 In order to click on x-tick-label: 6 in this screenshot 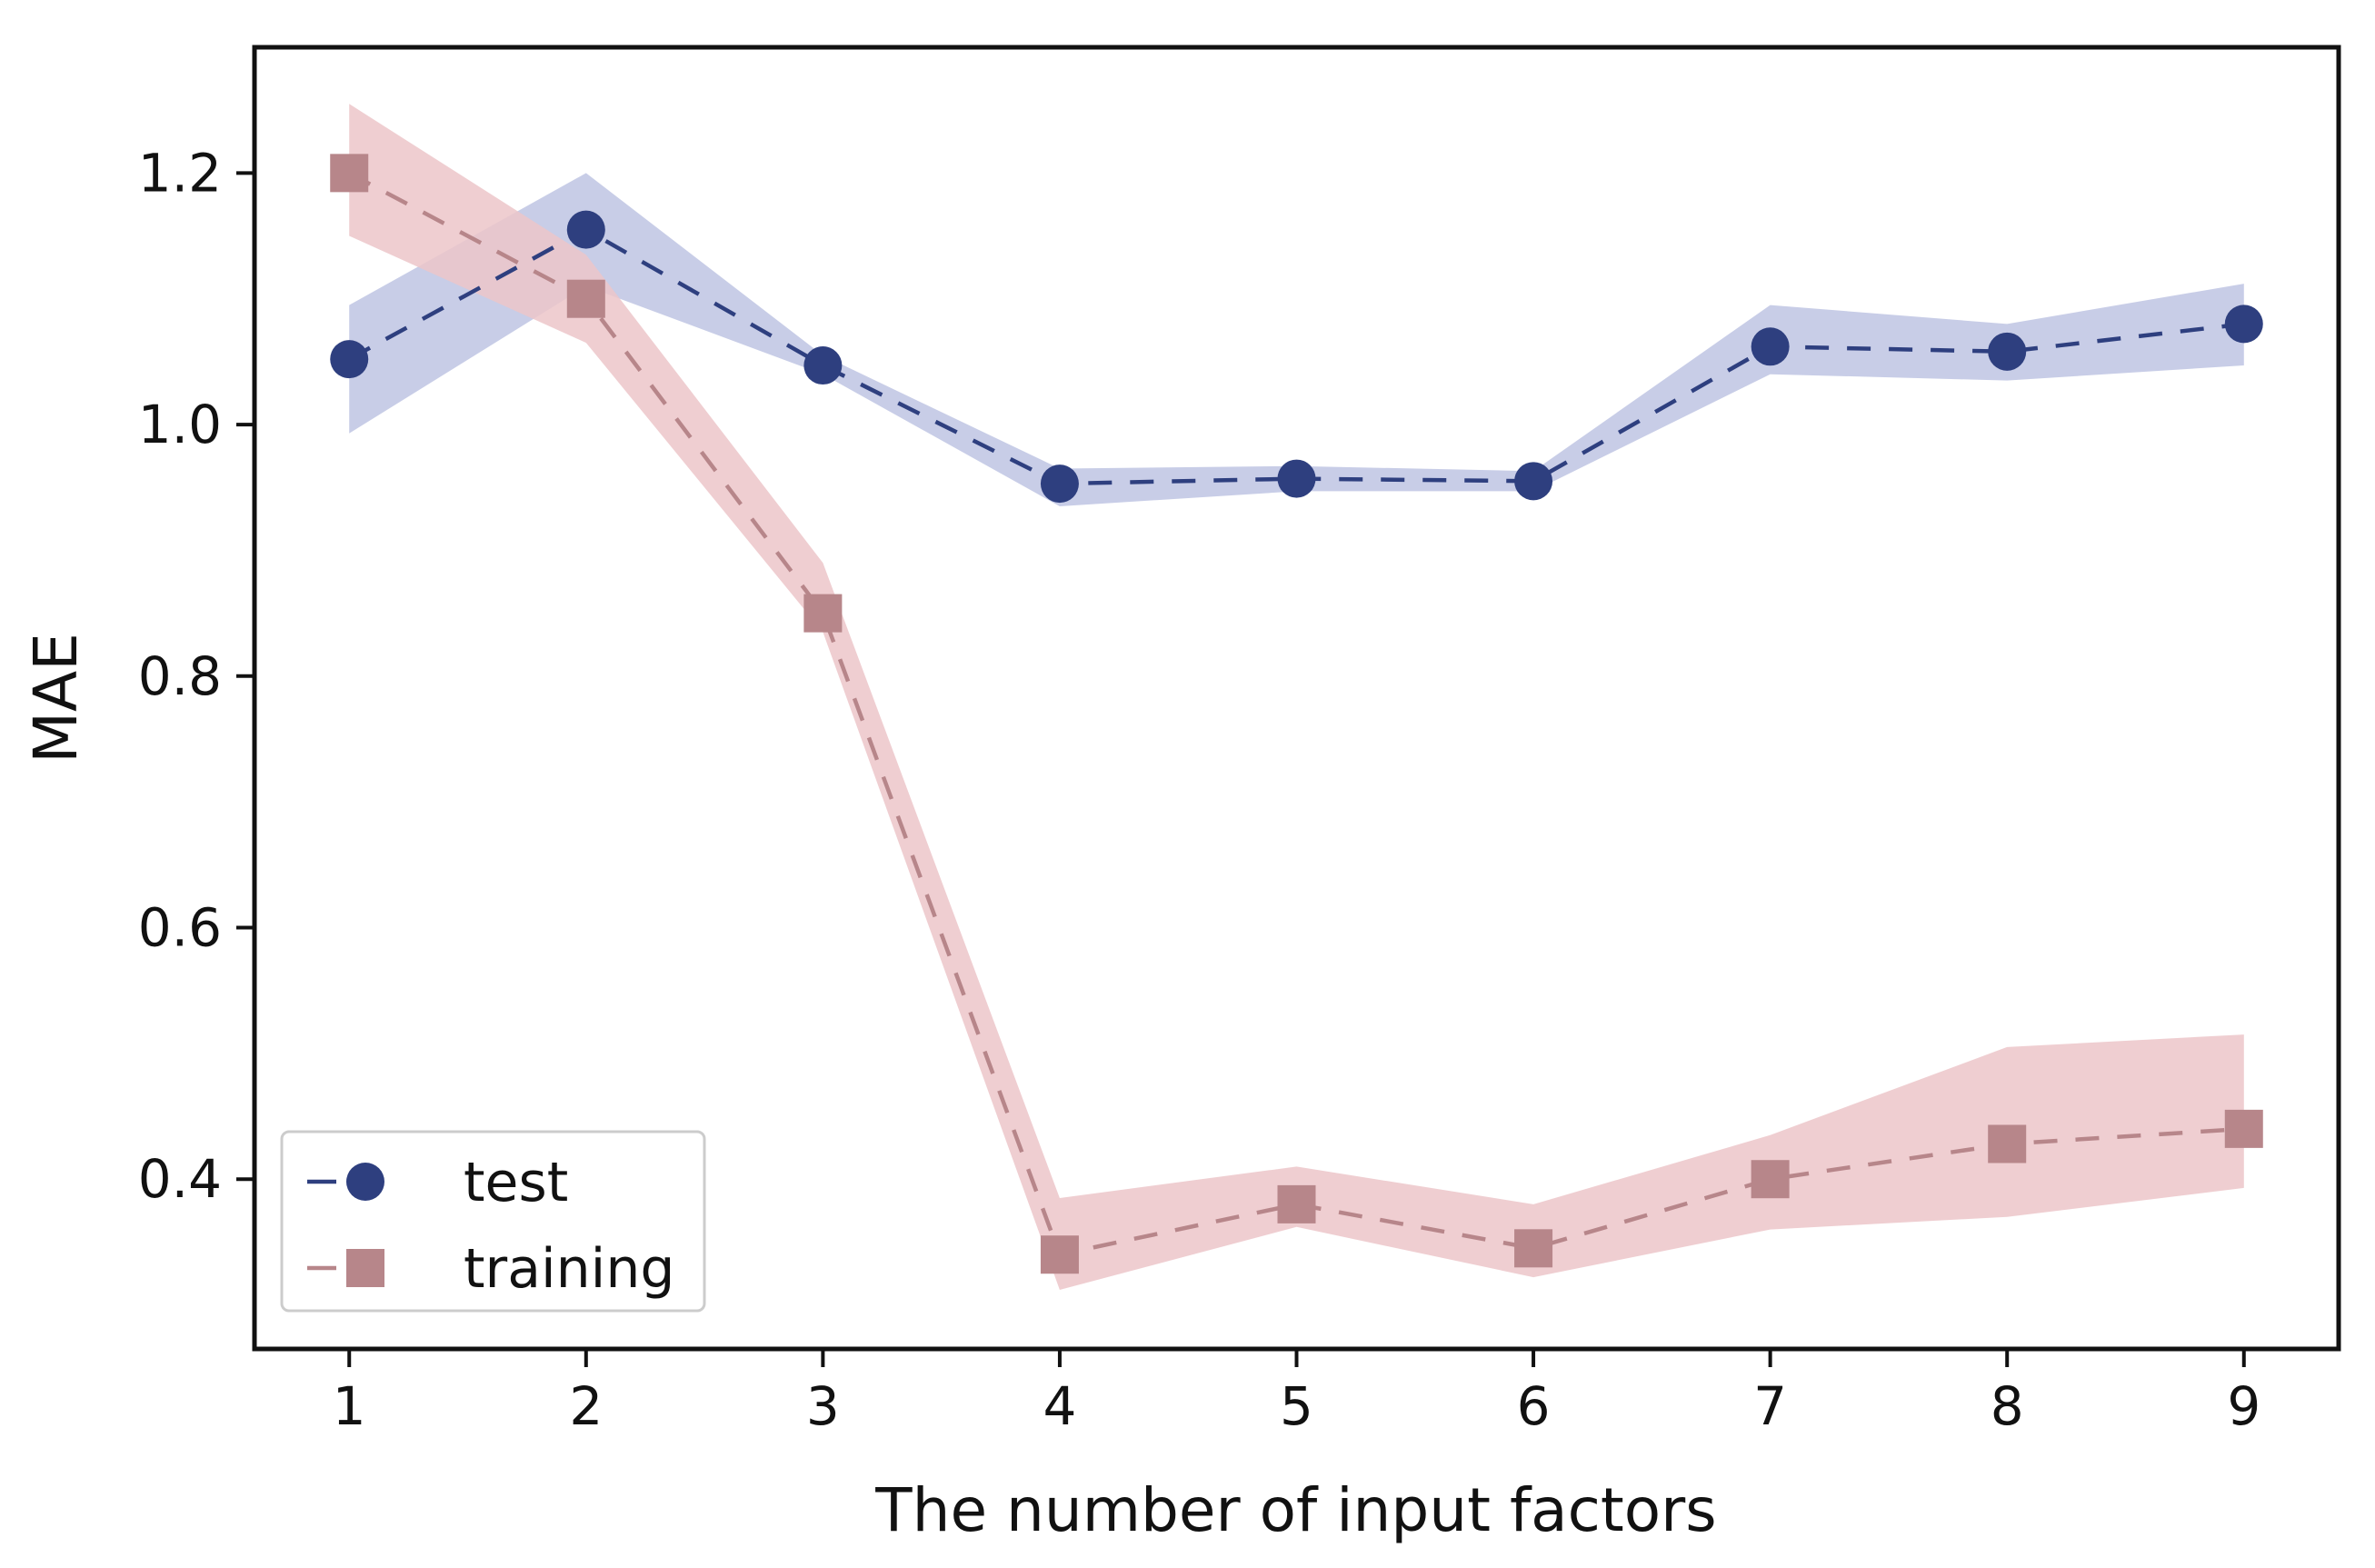, I will do `click(1534, 1406)`.